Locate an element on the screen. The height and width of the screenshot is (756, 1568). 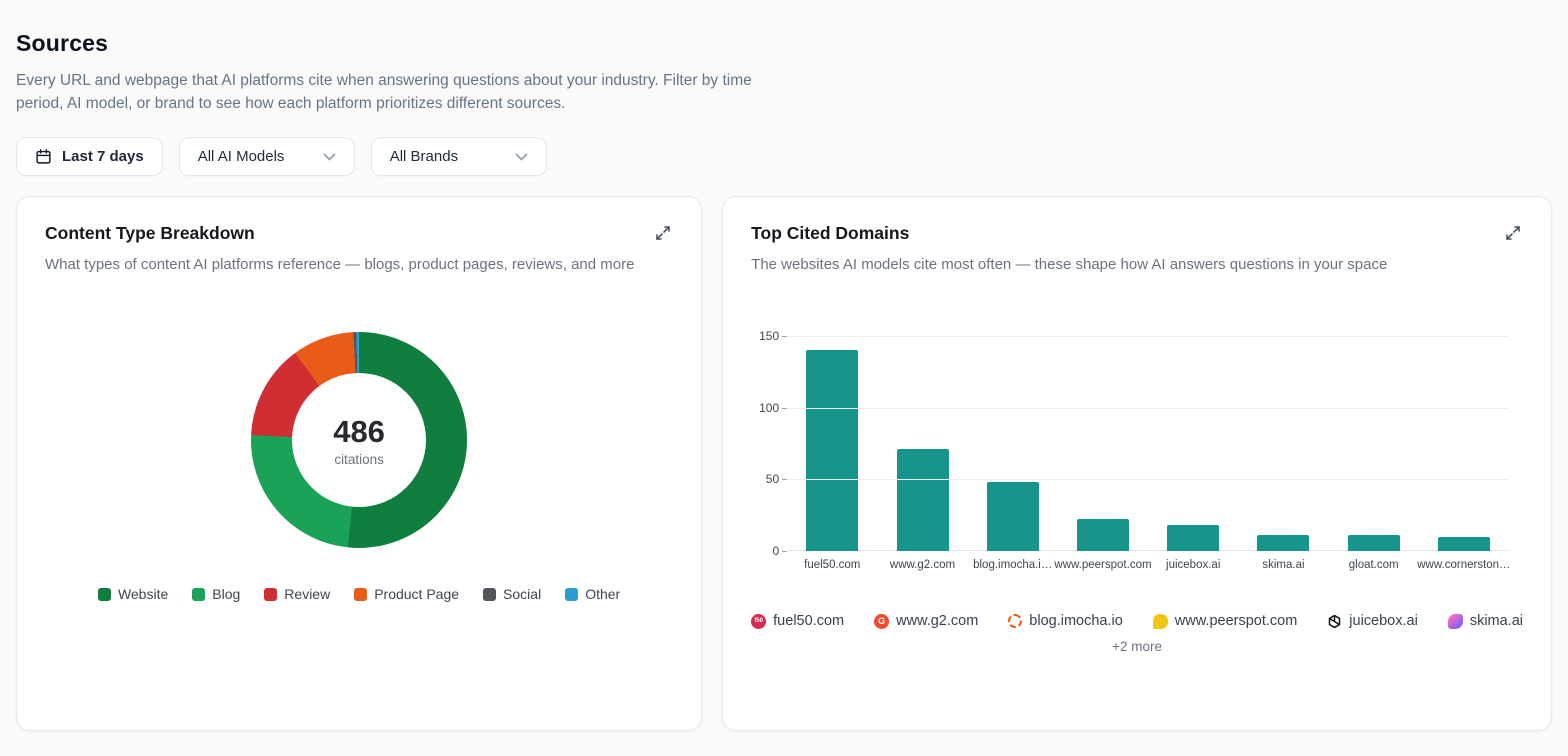
legend-item: Other is located at coordinates (592, 594).